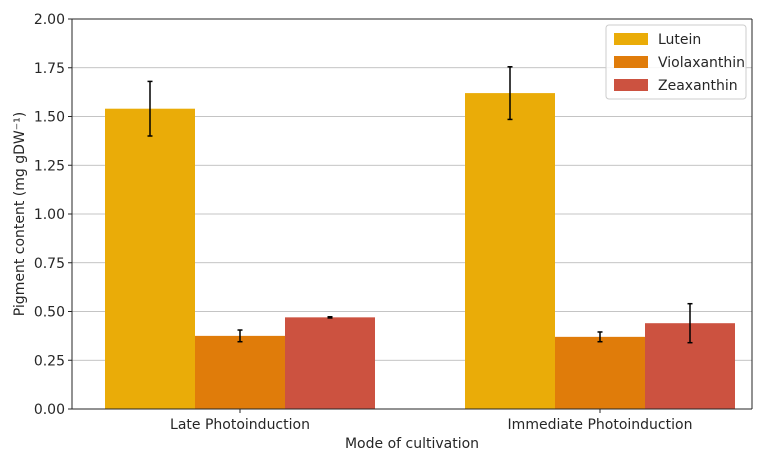  Describe the element at coordinates (412, 443) in the screenshot. I see `x-axis-label: Mode of cultivation` at that location.